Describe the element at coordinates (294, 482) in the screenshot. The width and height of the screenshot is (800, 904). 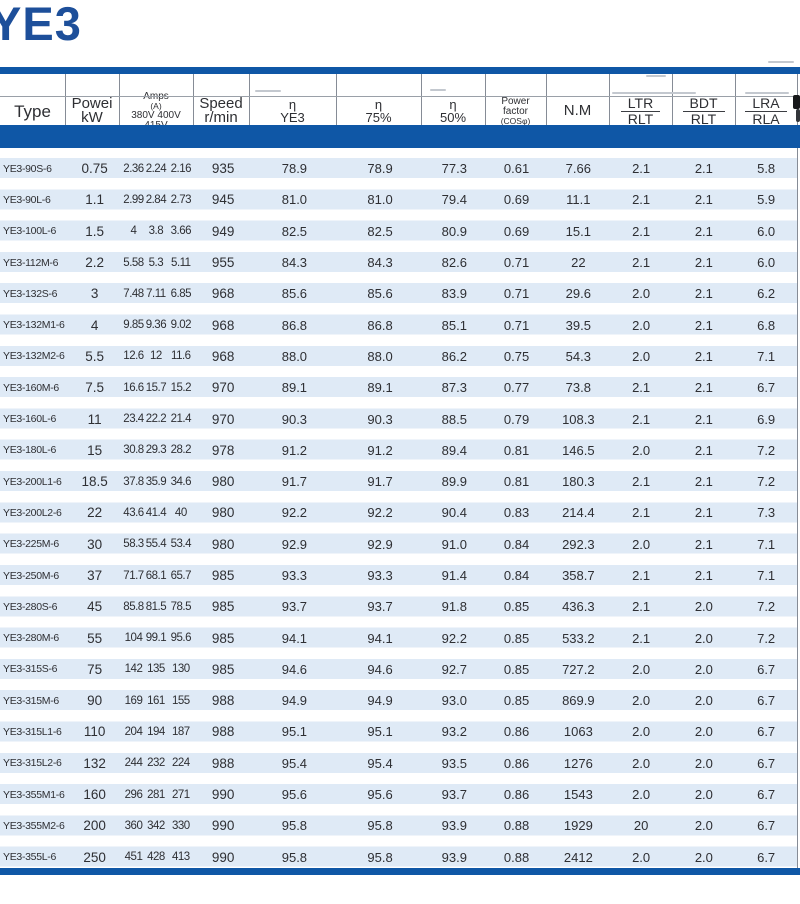
I see `cell-eta-ye3: 91.7` at that location.